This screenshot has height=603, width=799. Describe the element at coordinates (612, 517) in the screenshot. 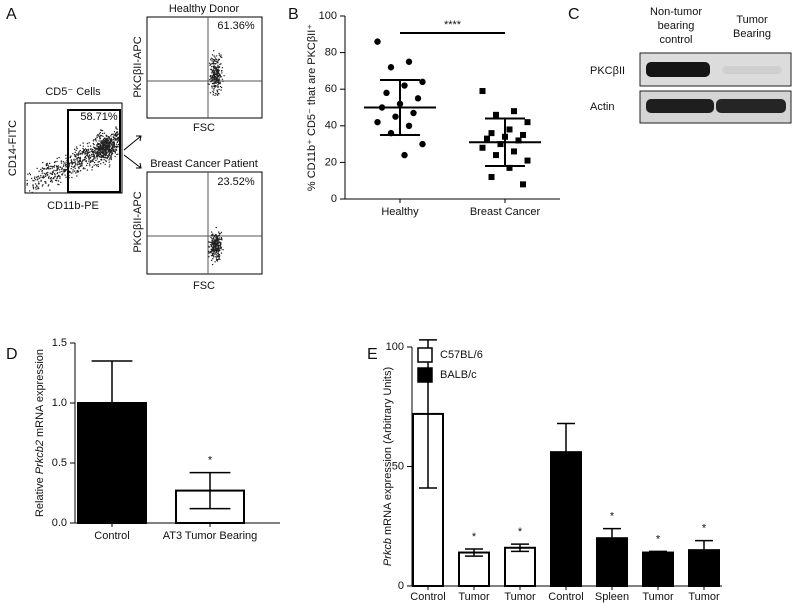

I see `significance: *` at that location.